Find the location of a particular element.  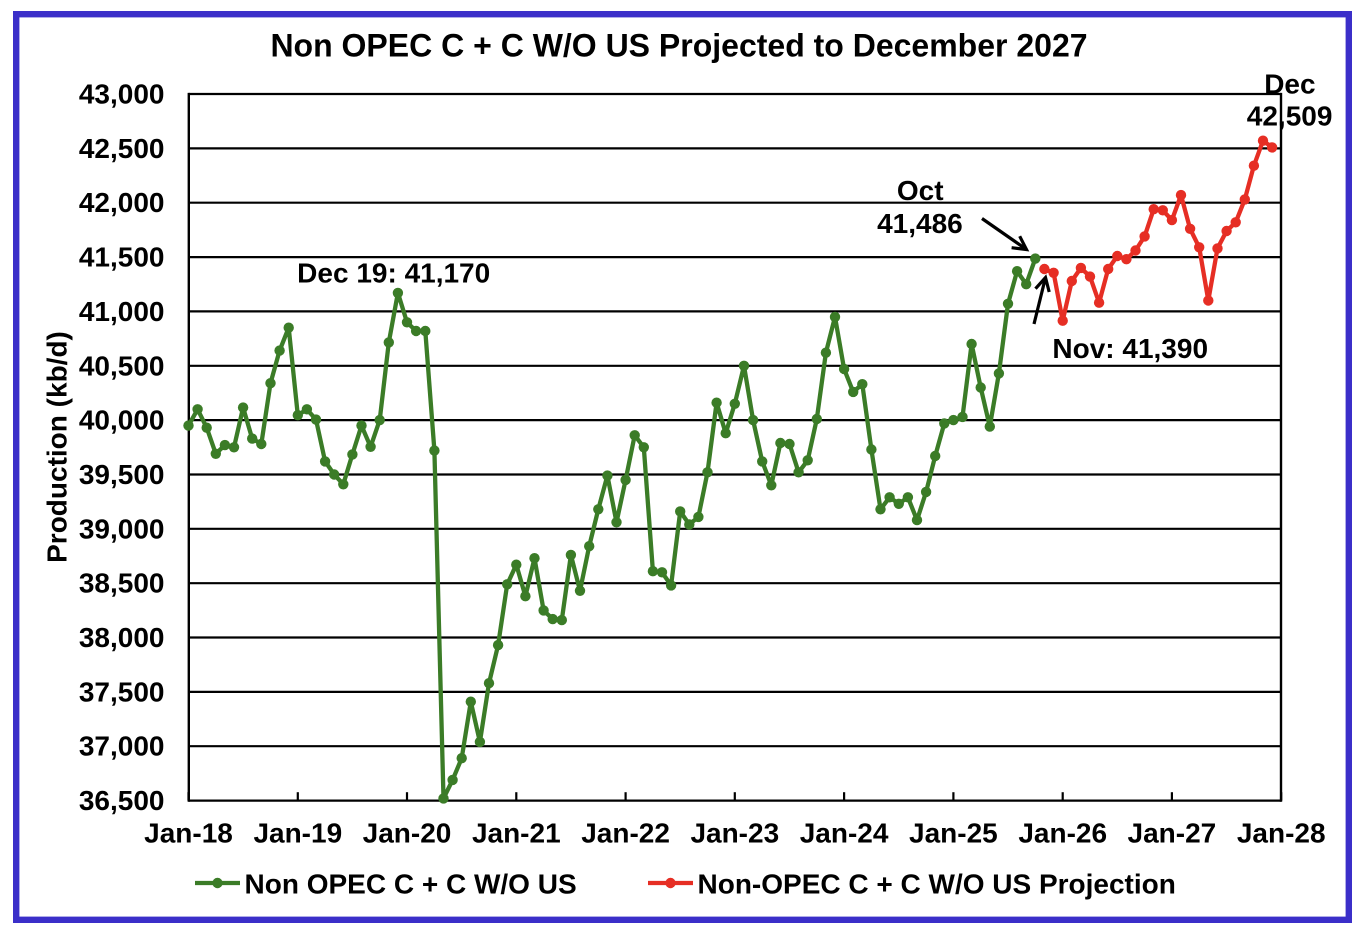

svg-text: 42,500 is located at coordinates (122, 148).